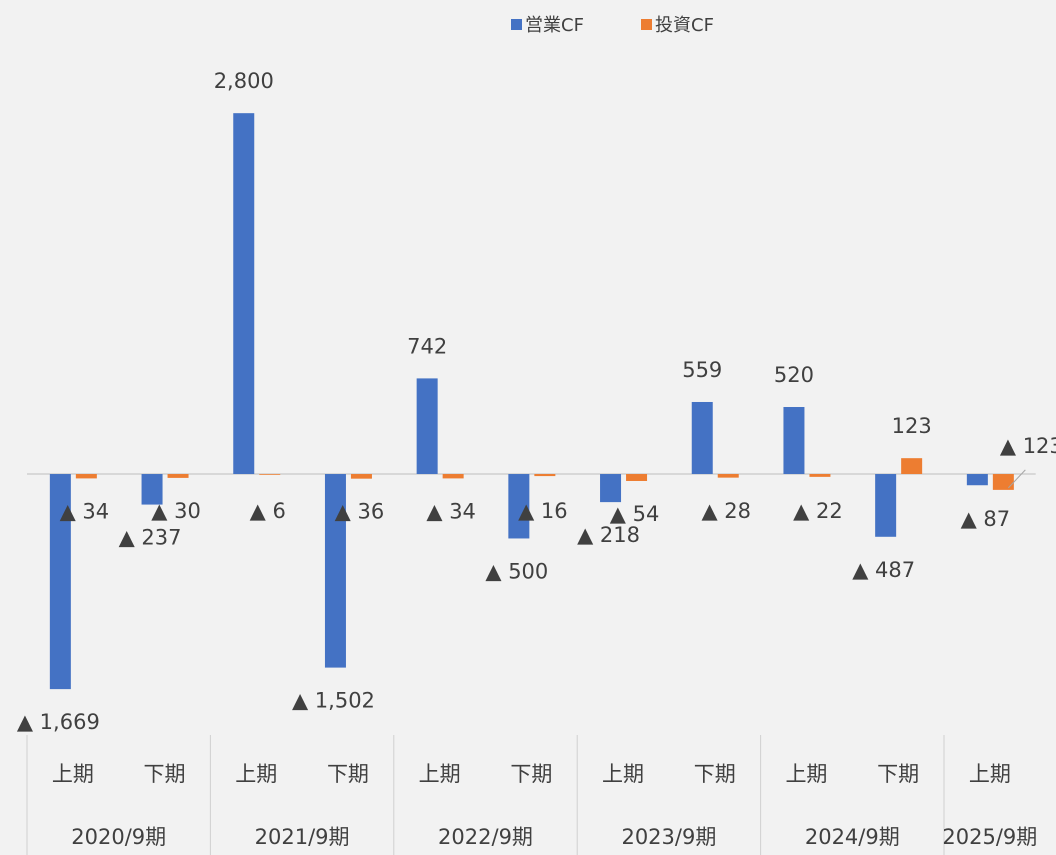  Describe the element at coordinates (516, 571) in the screenshot. I see `data-label: ▲ 500` at that location.